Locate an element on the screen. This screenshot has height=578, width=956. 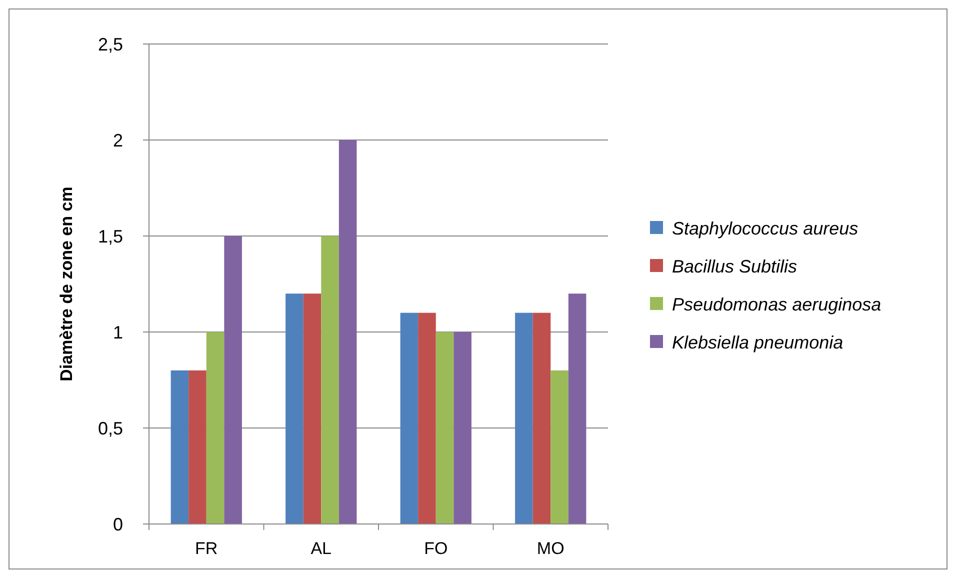
x-tick-label: MO is located at coordinates (550, 548).